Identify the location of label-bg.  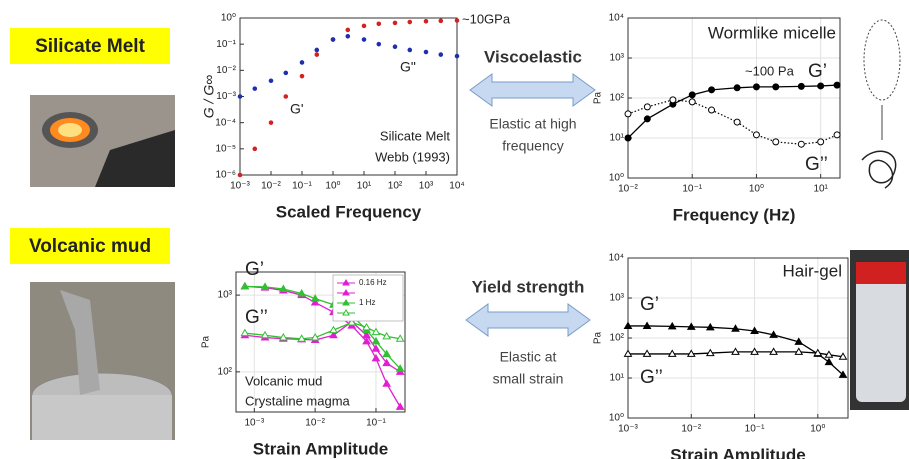
(90, 46).